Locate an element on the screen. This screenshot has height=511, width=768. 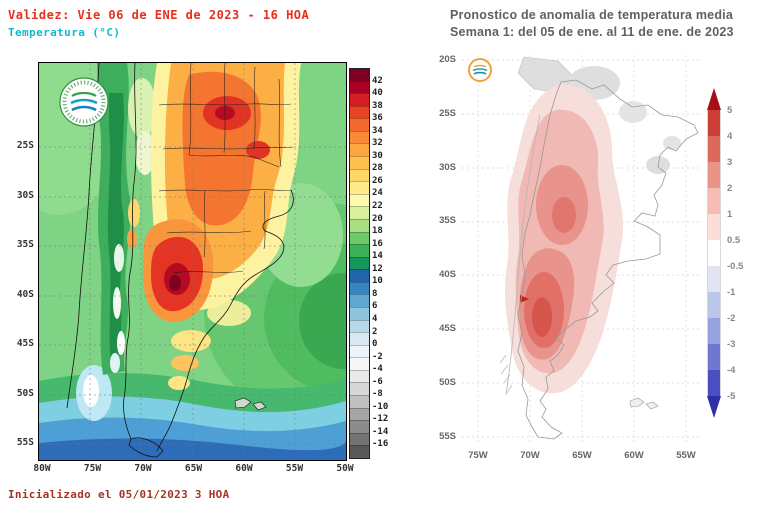
smn-logo is located at coordinates (84, 102).